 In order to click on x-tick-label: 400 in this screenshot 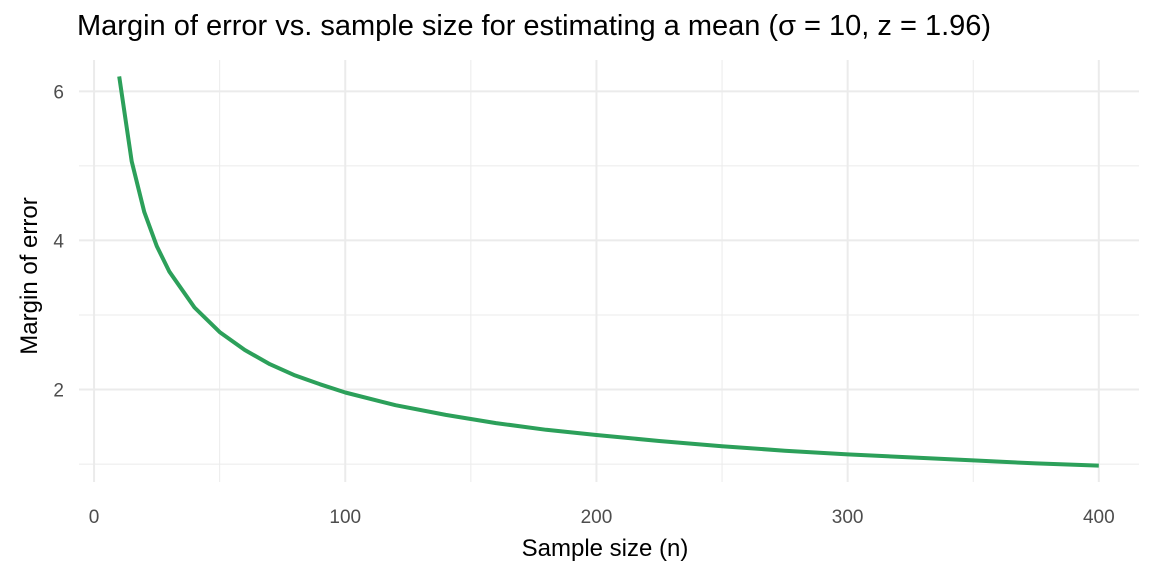, I will do `click(1099, 517)`.